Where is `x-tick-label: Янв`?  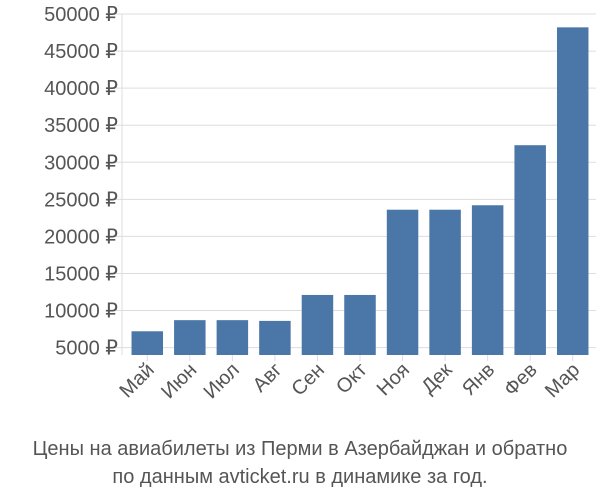 x-tick-label: Янв is located at coordinates (478, 379).